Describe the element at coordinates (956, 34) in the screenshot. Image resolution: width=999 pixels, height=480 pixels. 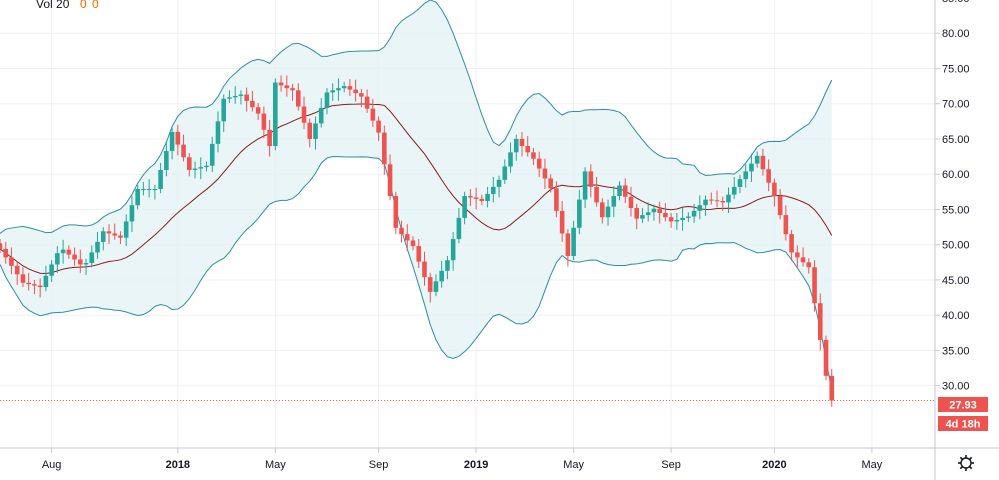
I see `y-tick-label: 80.00` at that location.